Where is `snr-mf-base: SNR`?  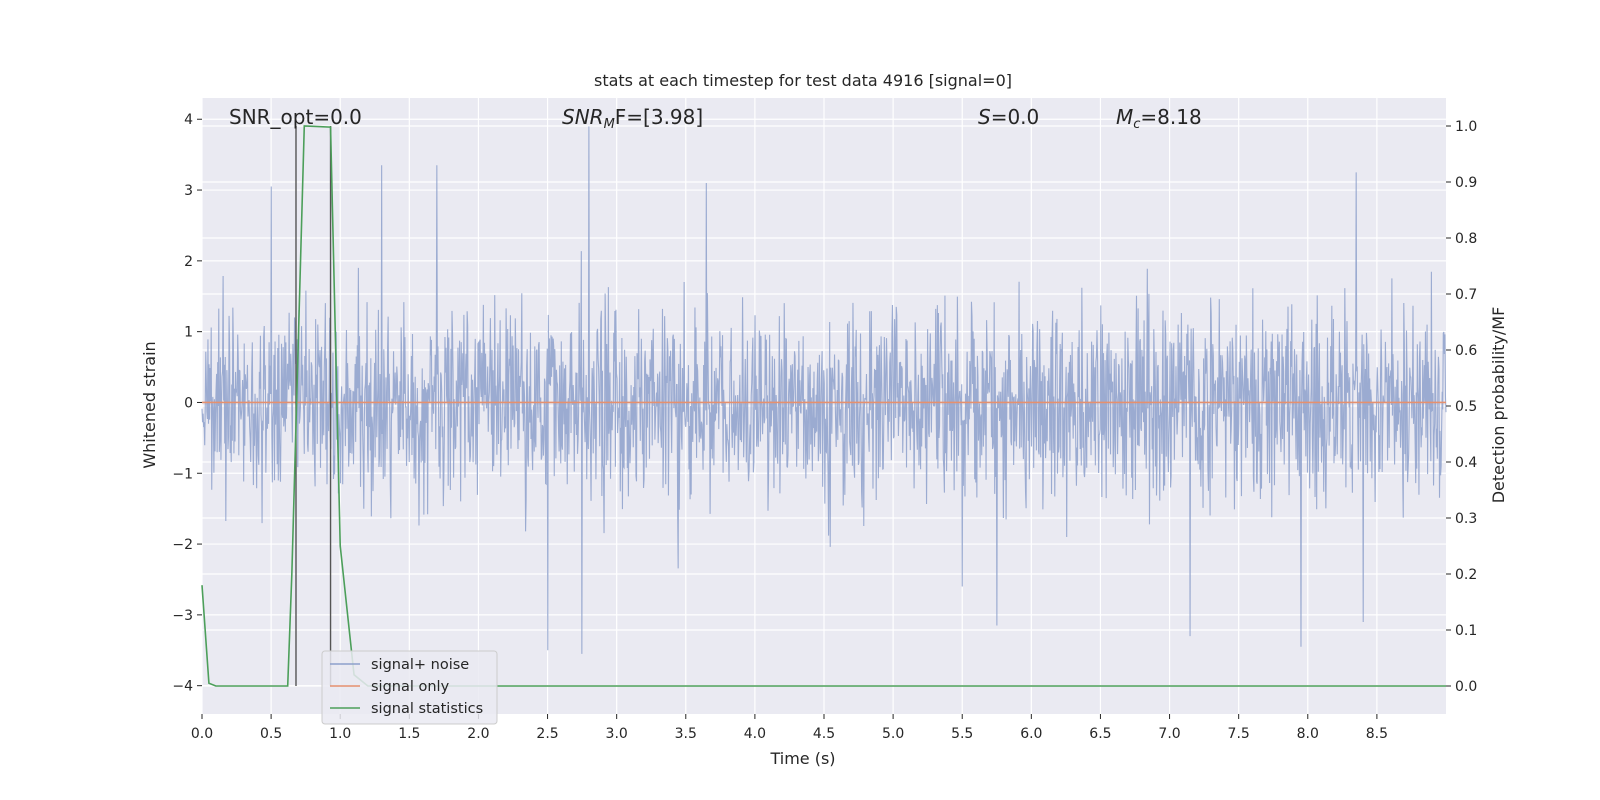 snr-mf-base: SNR is located at coordinates (583, 117).